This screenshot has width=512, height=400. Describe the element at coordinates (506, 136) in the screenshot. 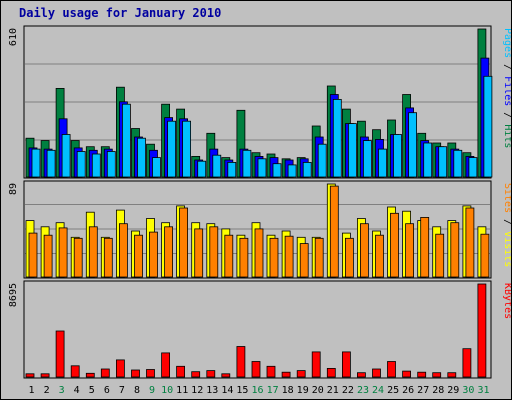

I see `legend-part-4: Hits` at that location.